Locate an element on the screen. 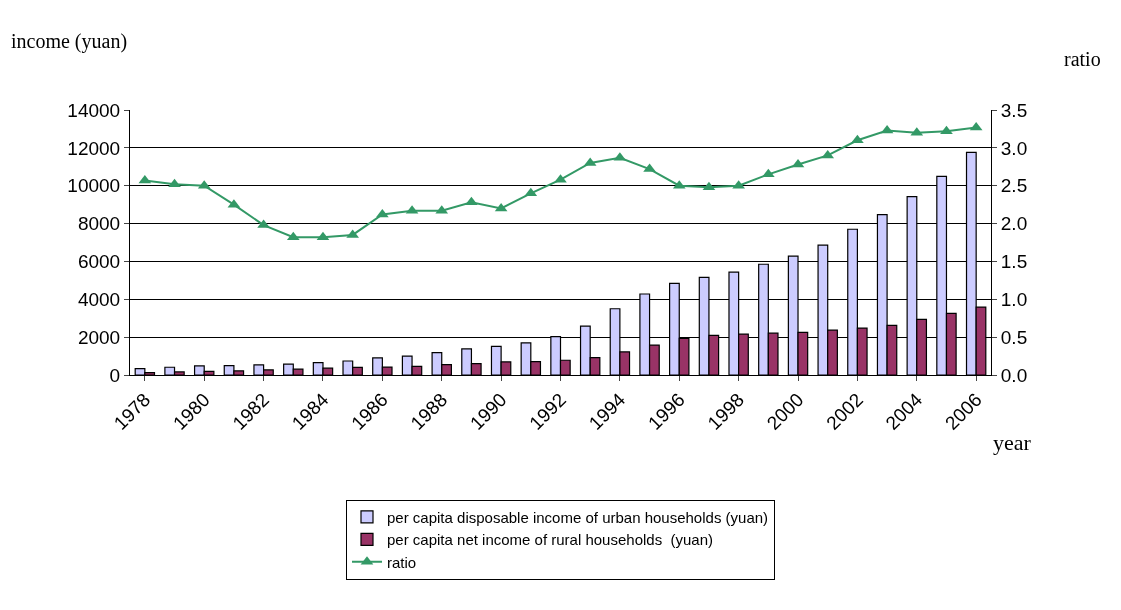 This screenshot has width=1121, height=610. legend-label: per capita disposable income of urban households (yuan) is located at coordinates (578, 517).